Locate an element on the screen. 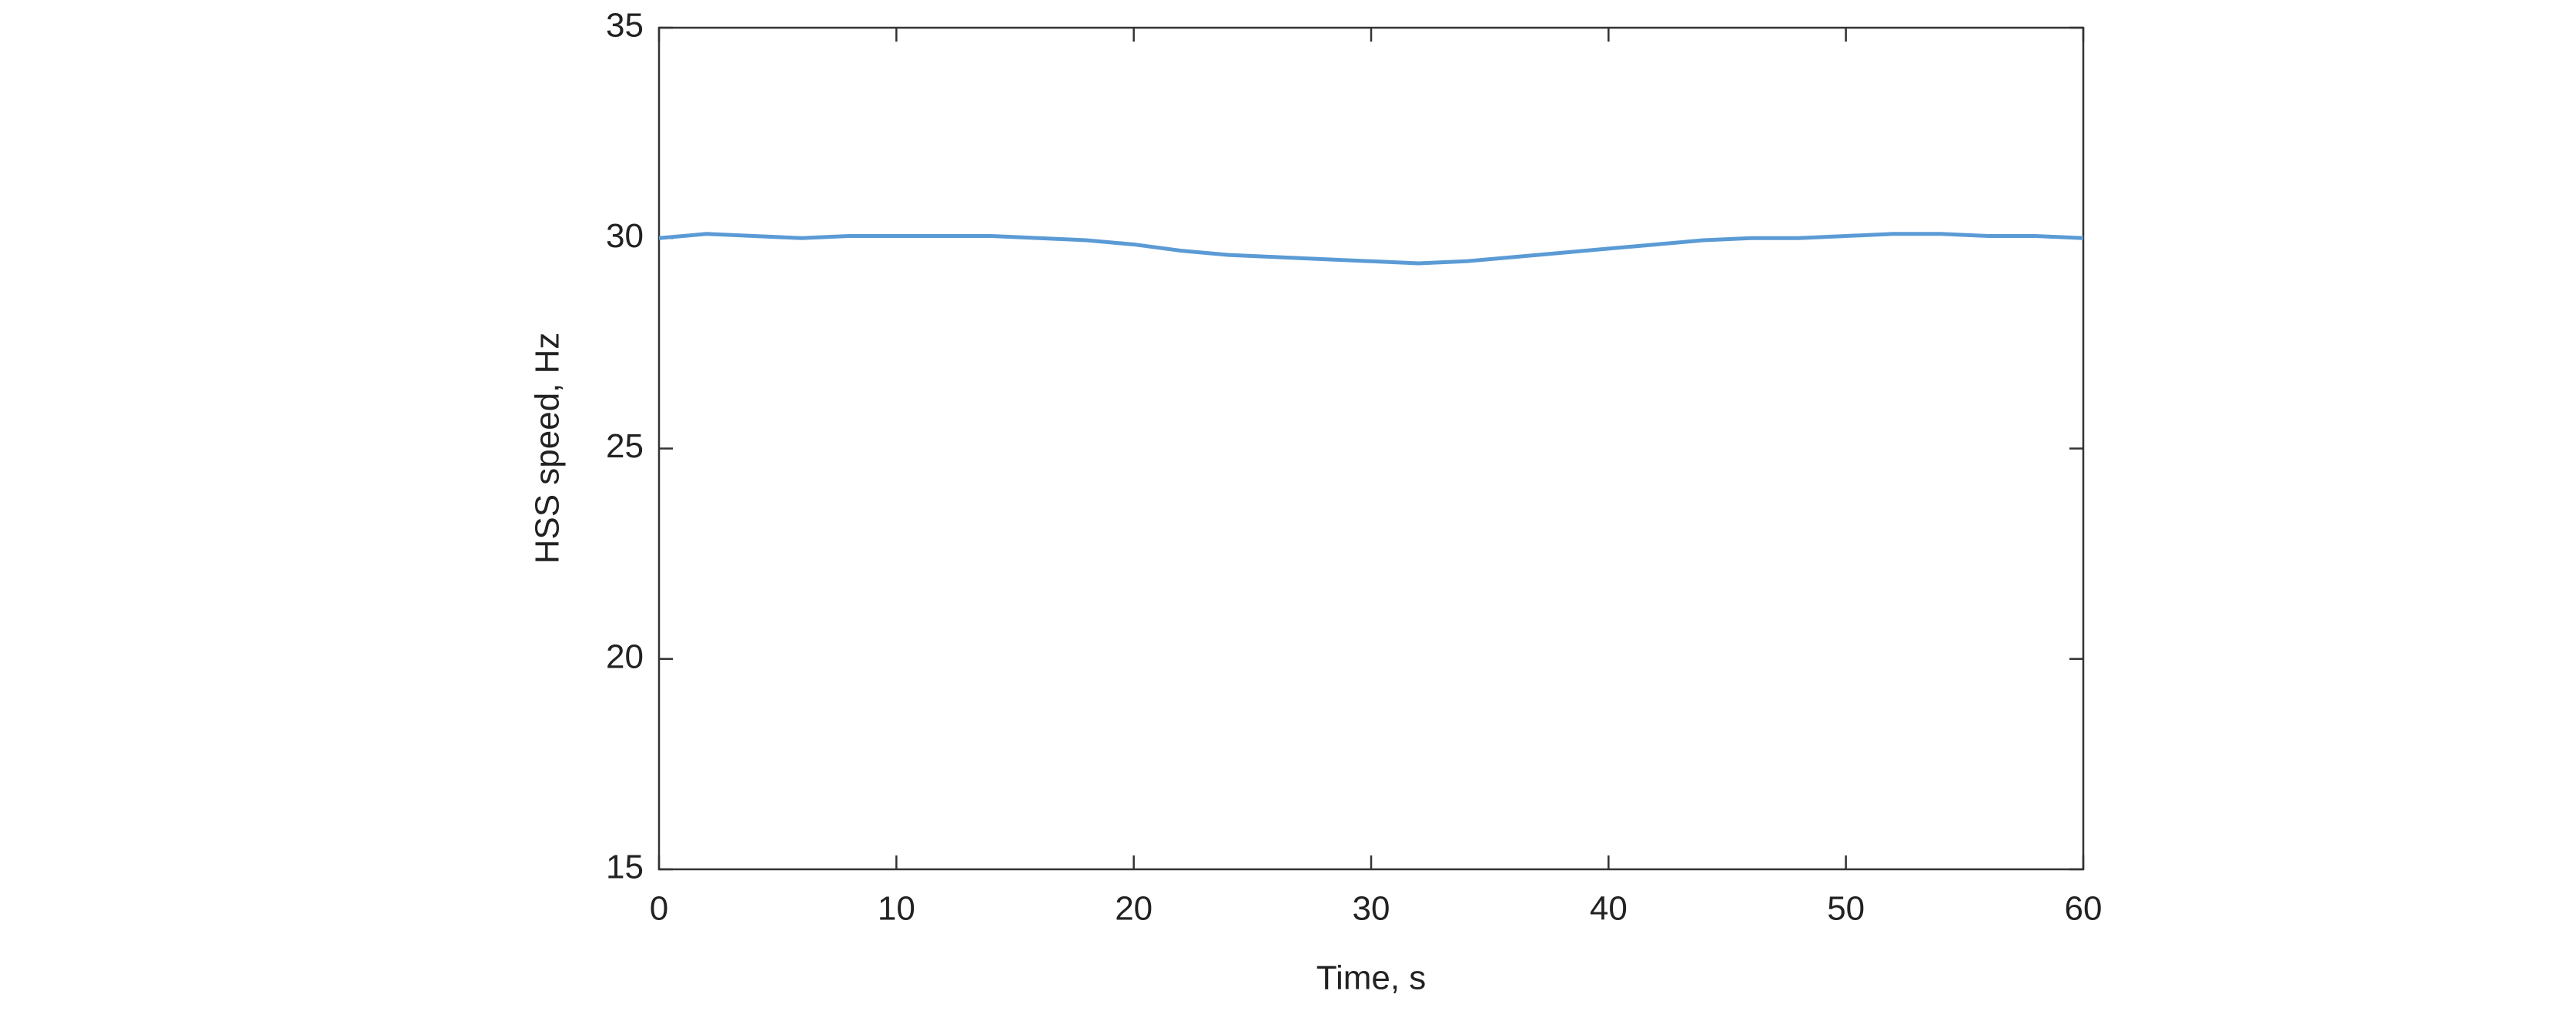 The width and height of the screenshot is (2576, 1021). x-tick-label: 40 is located at coordinates (1609, 909).